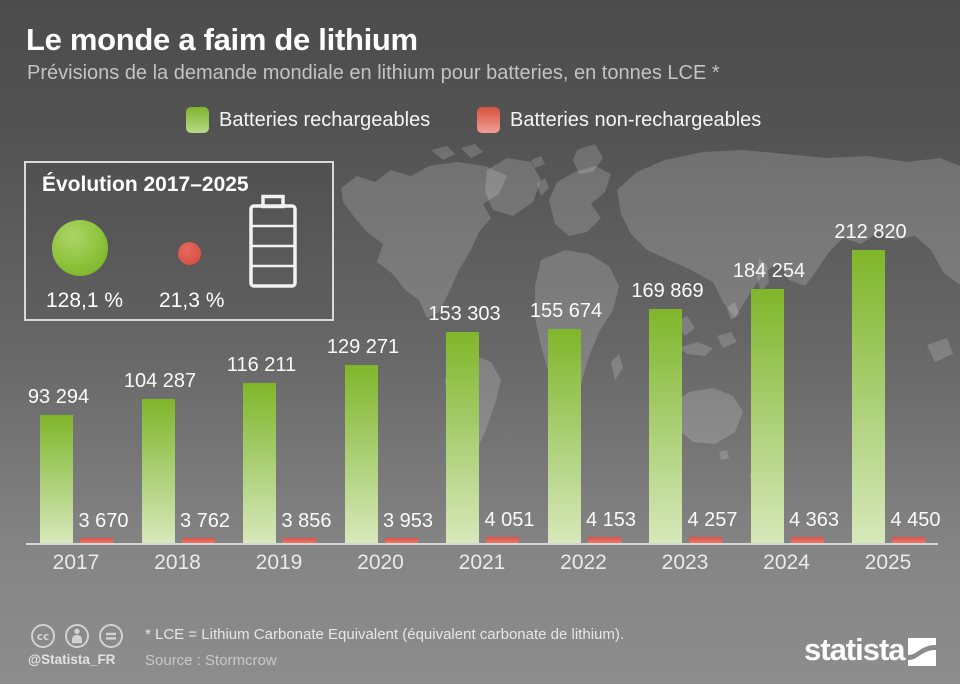  Describe the element at coordinates (464, 314) in the screenshot. I see `value-label-rechargeable-2021: 153 303` at that location.